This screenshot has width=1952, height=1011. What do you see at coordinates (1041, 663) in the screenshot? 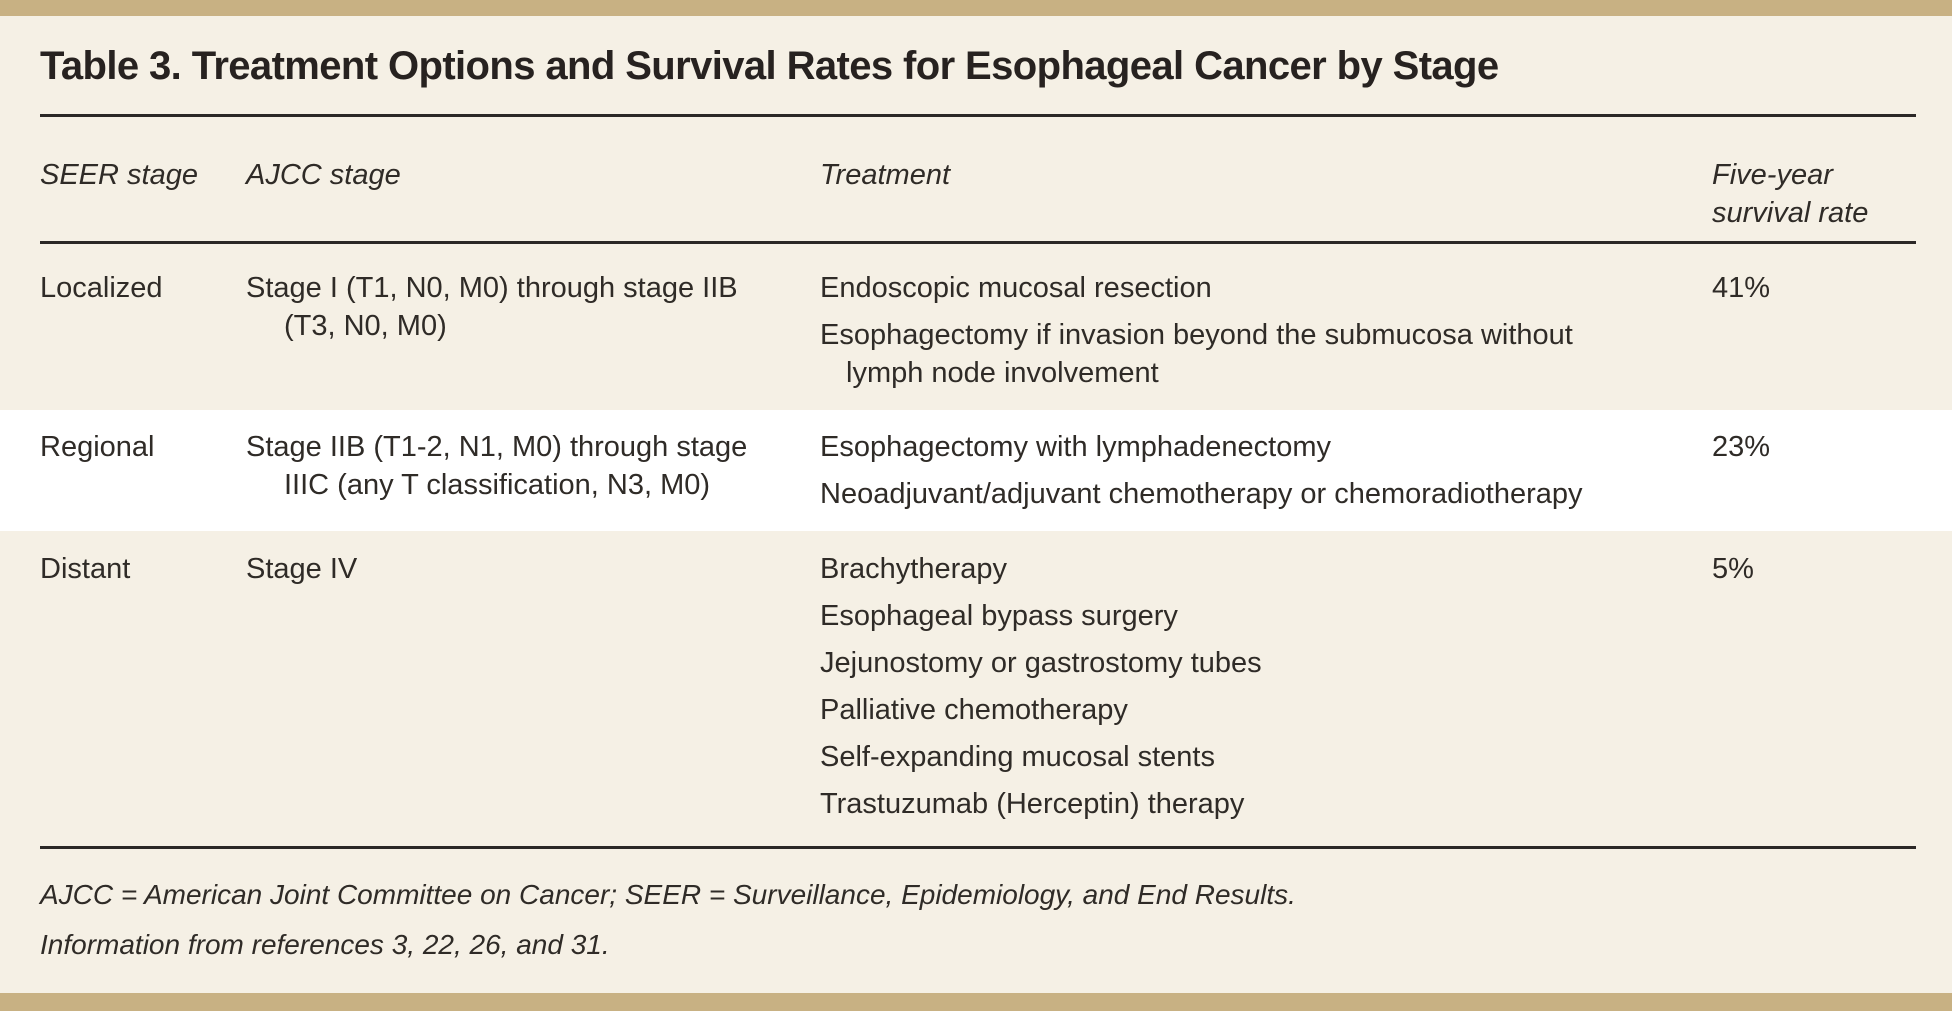
I see `treatment-line: Jejunostomy or gastrostomy tubes` at bounding box center [1041, 663].